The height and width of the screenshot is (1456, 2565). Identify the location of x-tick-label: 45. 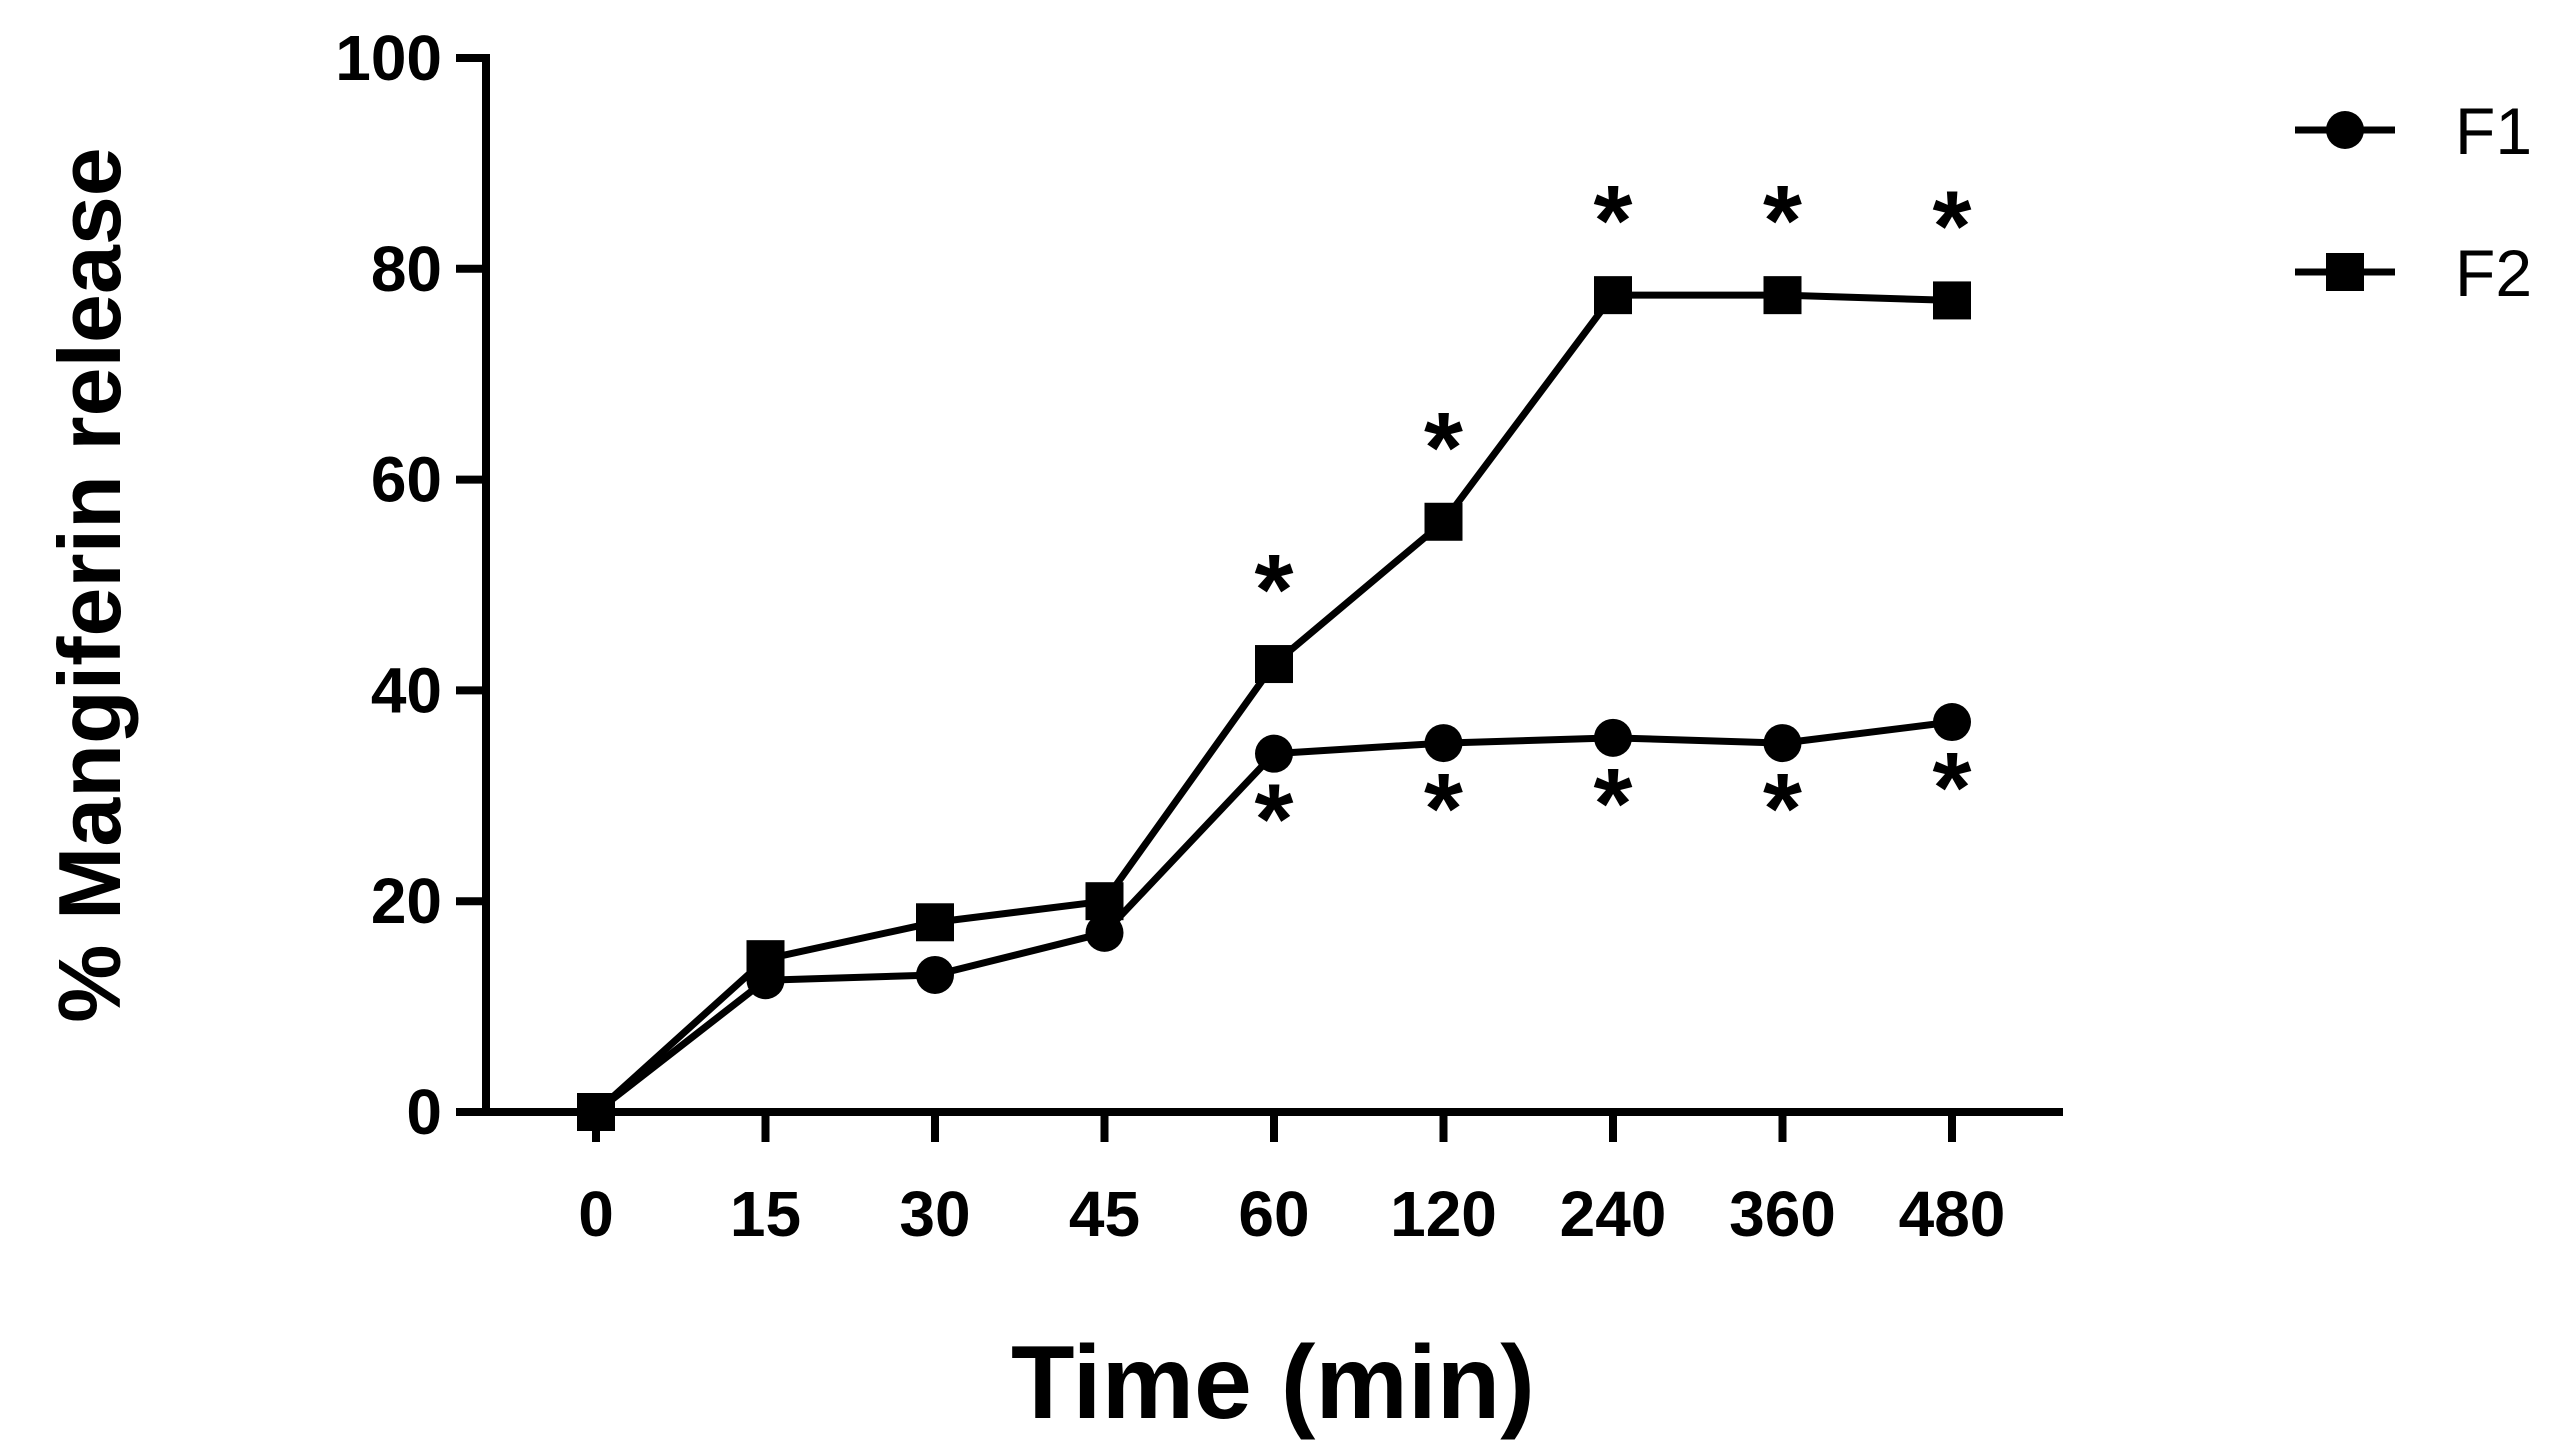
(1104, 1214).